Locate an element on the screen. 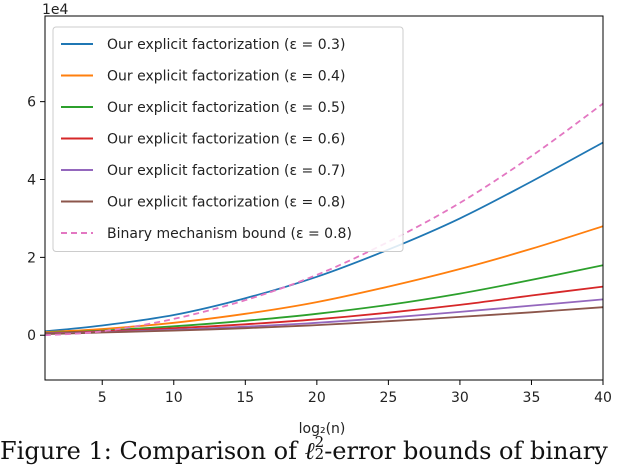  legend-entry-label: Our explicit factorization (ε = 0.5) is located at coordinates (226, 108).